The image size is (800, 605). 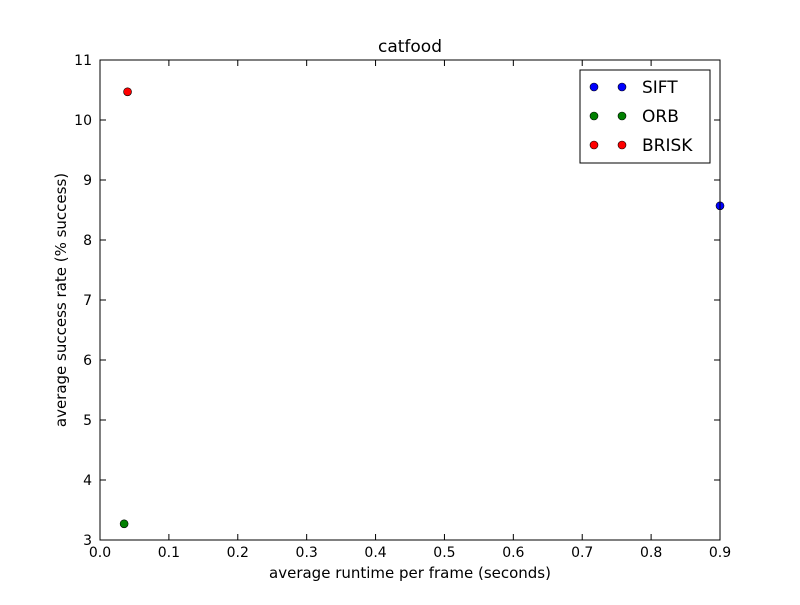 I want to click on x-tick-label: 0.4, so click(x=375, y=553).